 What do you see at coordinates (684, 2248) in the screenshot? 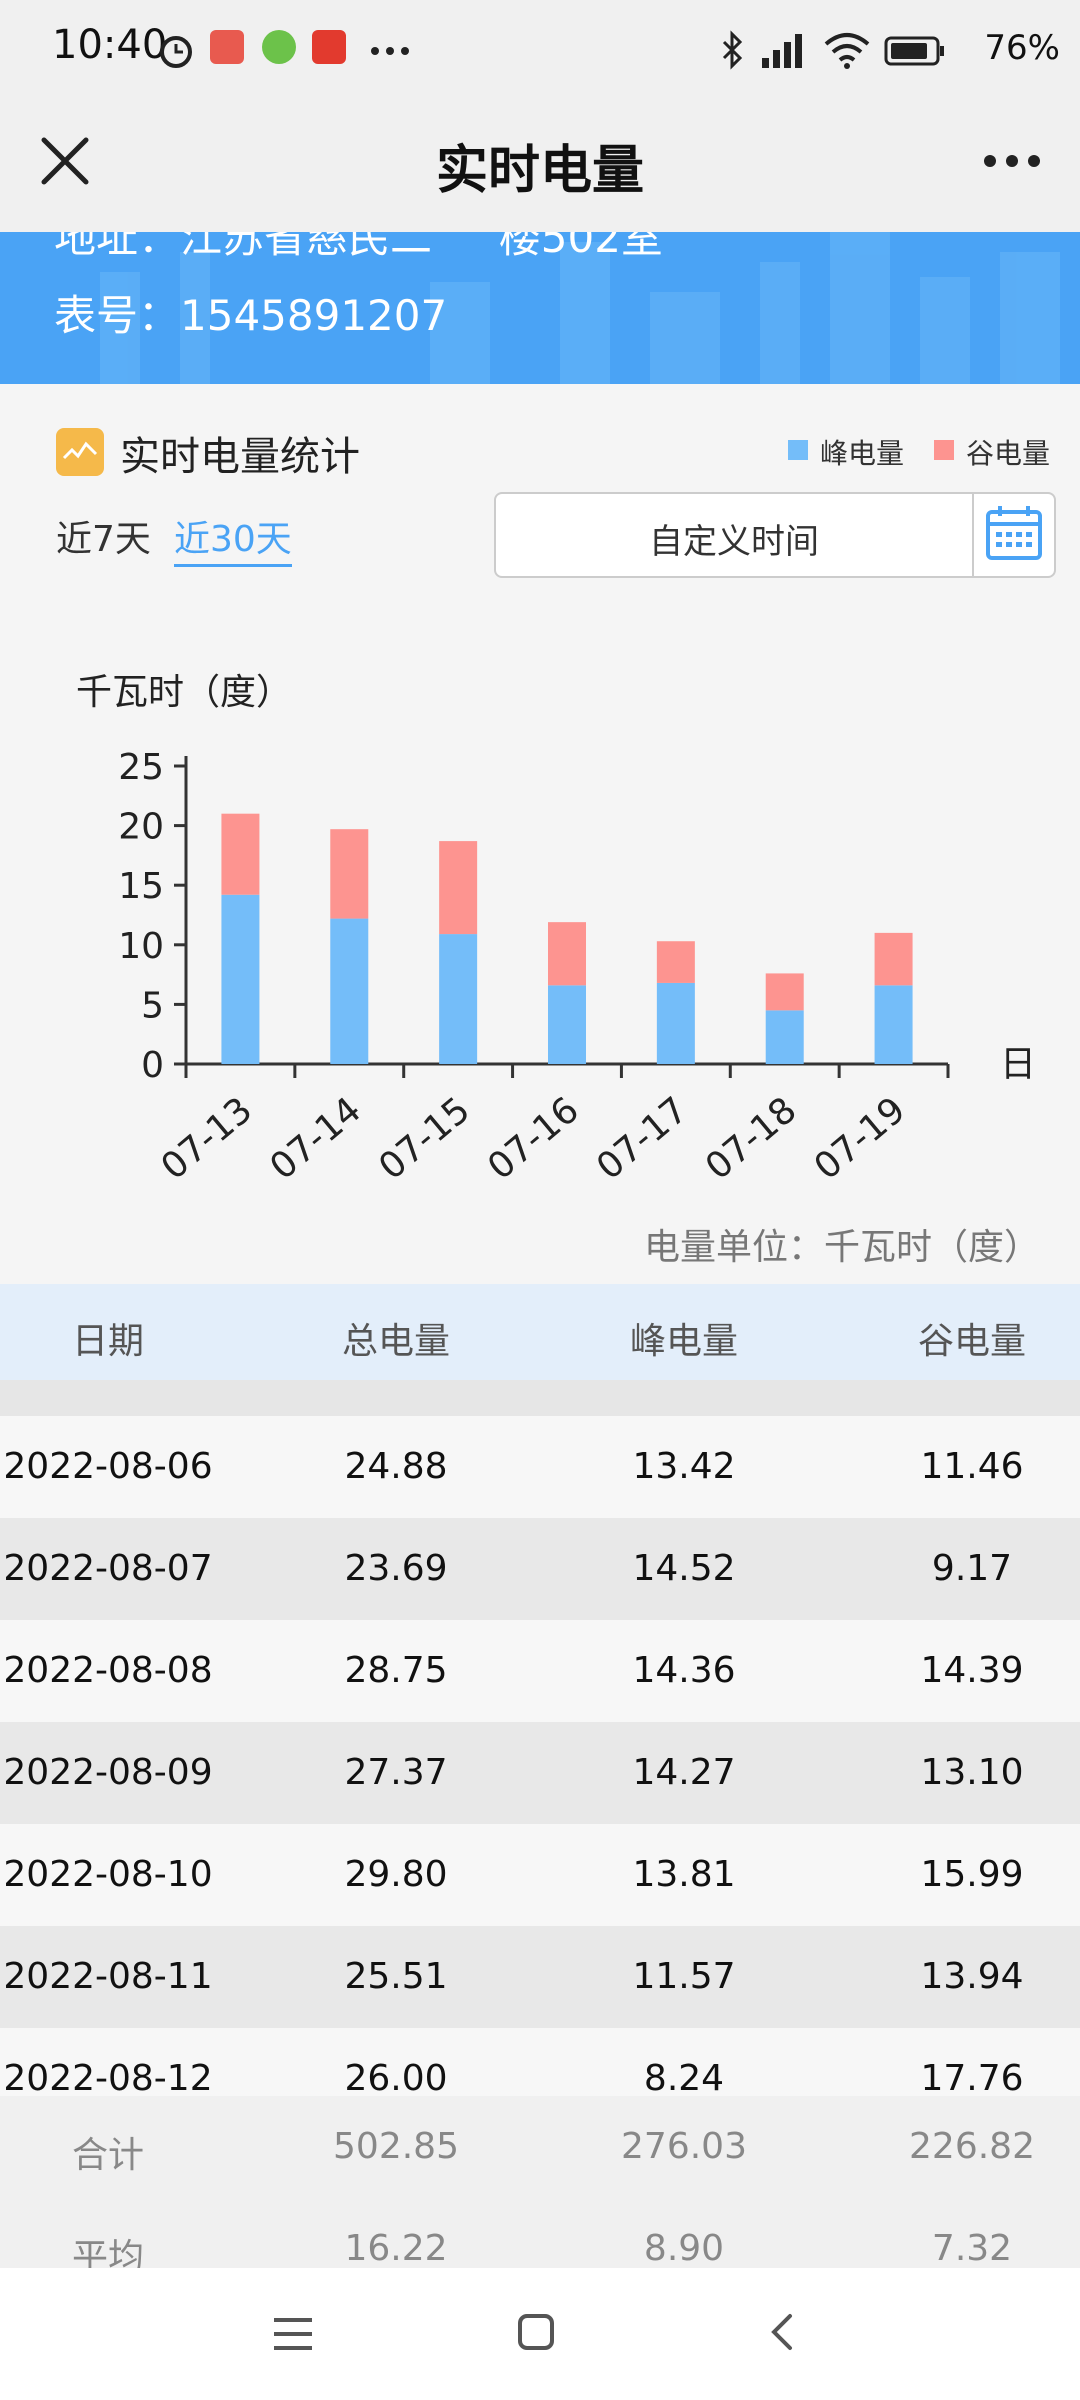
I see `summary-cell-peak: 8.90` at bounding box center [684, 2248].